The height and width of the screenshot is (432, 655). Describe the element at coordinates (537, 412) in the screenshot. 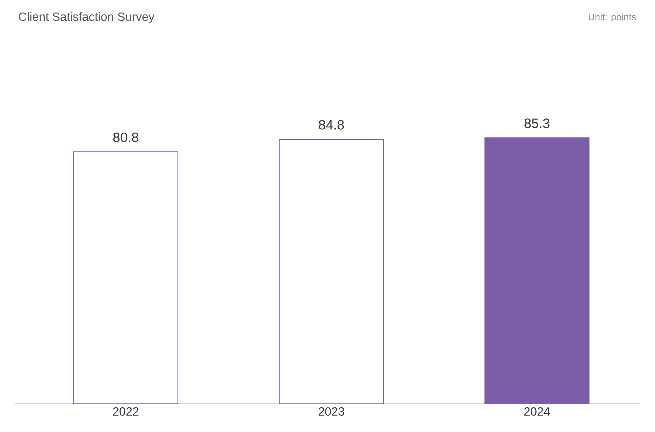

I see `x-tick-label: 2024` at that location.